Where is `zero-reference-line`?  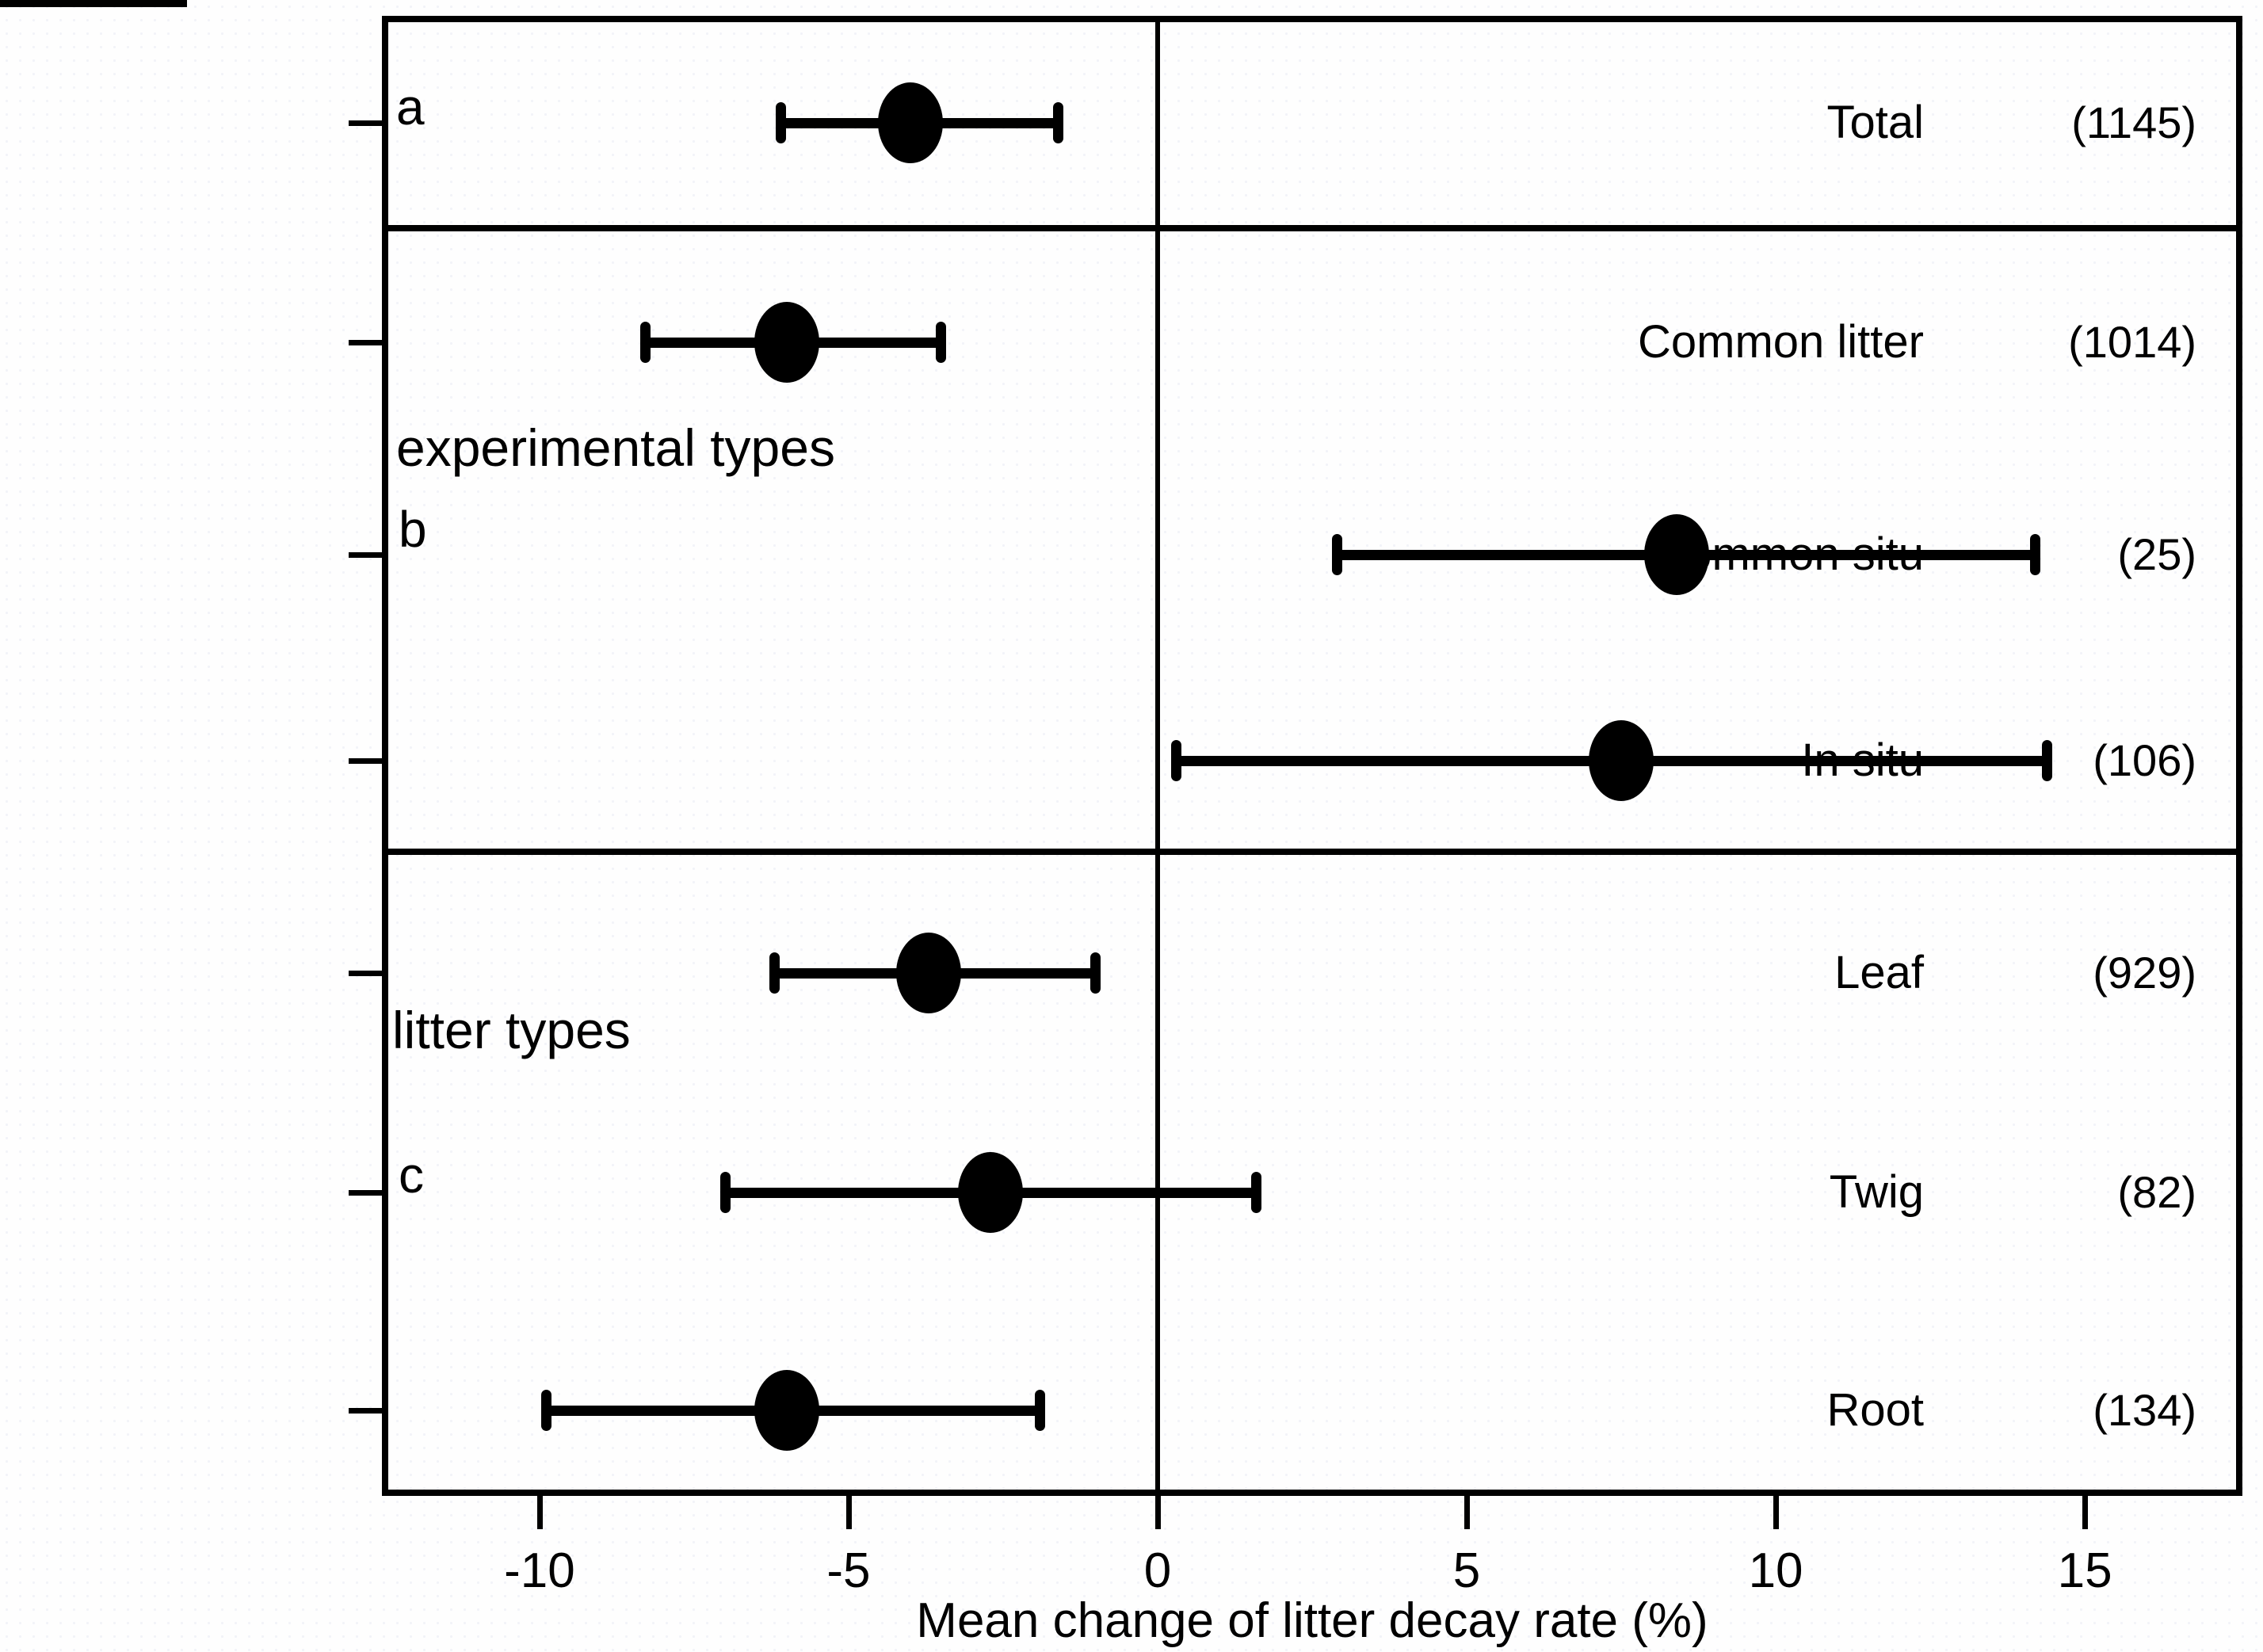
zero-reference-line is located at coordinates (1157, 756).